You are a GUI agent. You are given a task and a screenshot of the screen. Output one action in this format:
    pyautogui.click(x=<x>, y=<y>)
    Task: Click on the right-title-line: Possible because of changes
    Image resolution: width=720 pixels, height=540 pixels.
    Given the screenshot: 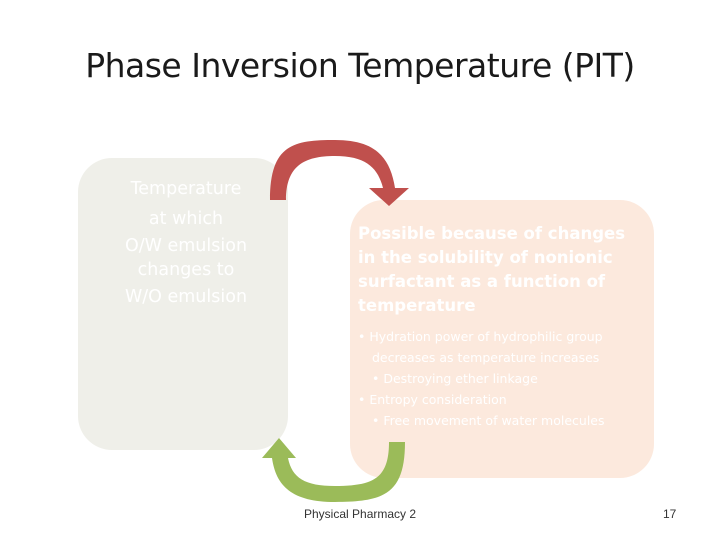 What is the action you would take?
    pyautogui.click(x=492, y=233)
    